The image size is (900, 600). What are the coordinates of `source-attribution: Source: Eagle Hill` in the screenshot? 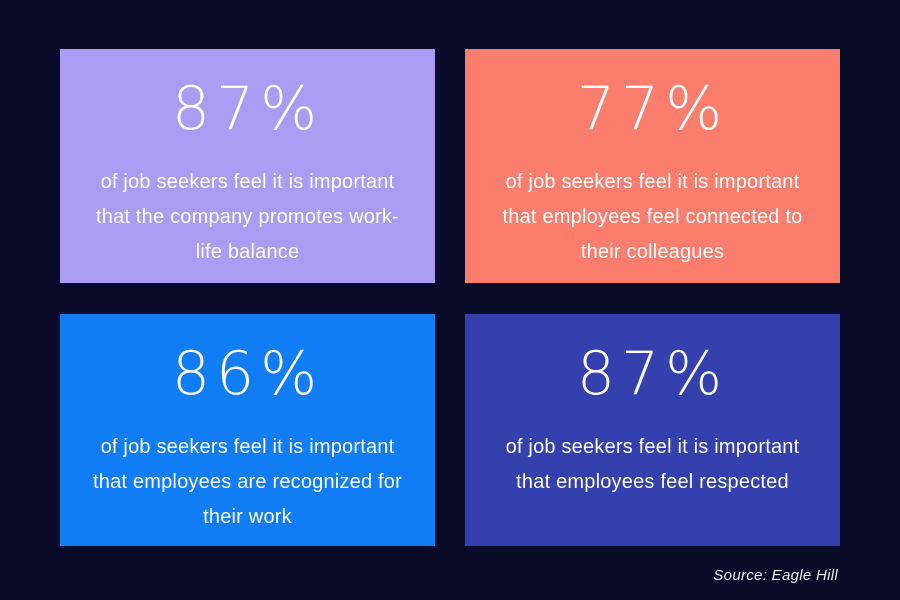 It's located at (775, 575).